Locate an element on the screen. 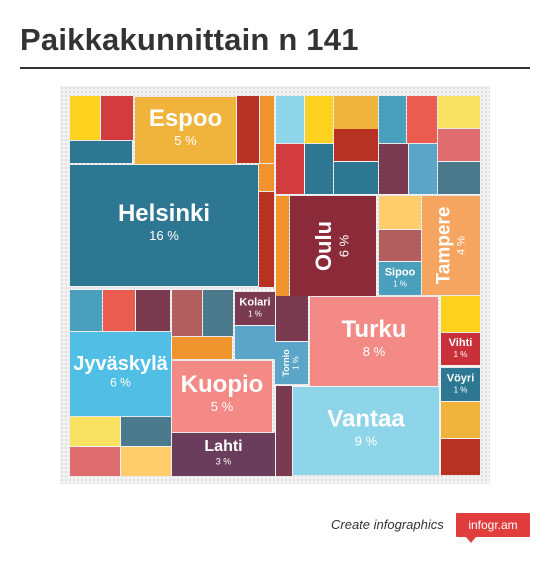 This screenshot has width=550, height=561. tile-label-turku: Turku is located at coordinates (374, 329).